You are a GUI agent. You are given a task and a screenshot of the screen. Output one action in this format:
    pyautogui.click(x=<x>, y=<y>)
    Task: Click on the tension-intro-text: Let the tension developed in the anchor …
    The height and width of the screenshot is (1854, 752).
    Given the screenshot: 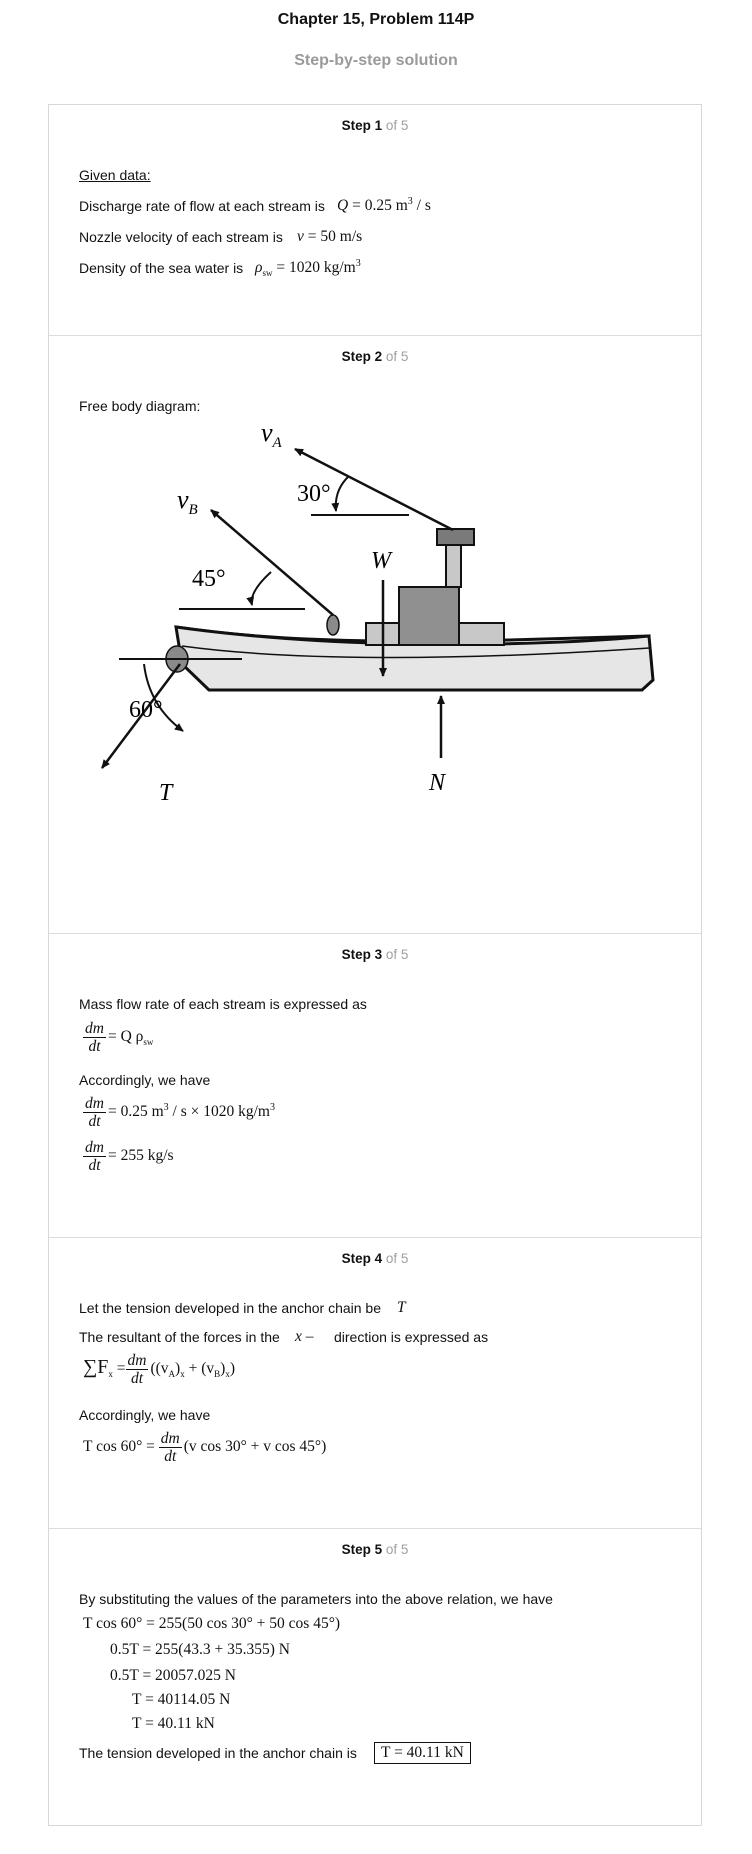 What is the action you would take?
    pyautogui.click(x=230, y=1308)
    